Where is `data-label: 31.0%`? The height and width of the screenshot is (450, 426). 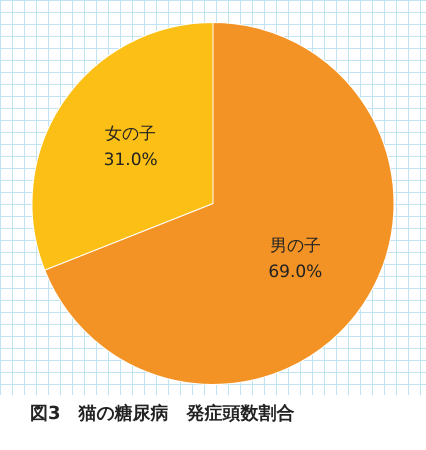
data-label: 31.0% is located at coordinates (131, 160).